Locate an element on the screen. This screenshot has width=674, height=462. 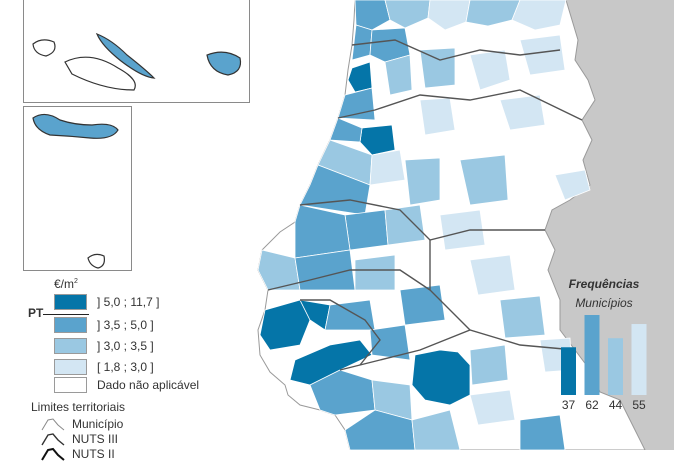
limit-label-nuts3: NUTS III is located at coordinates (95, 439).